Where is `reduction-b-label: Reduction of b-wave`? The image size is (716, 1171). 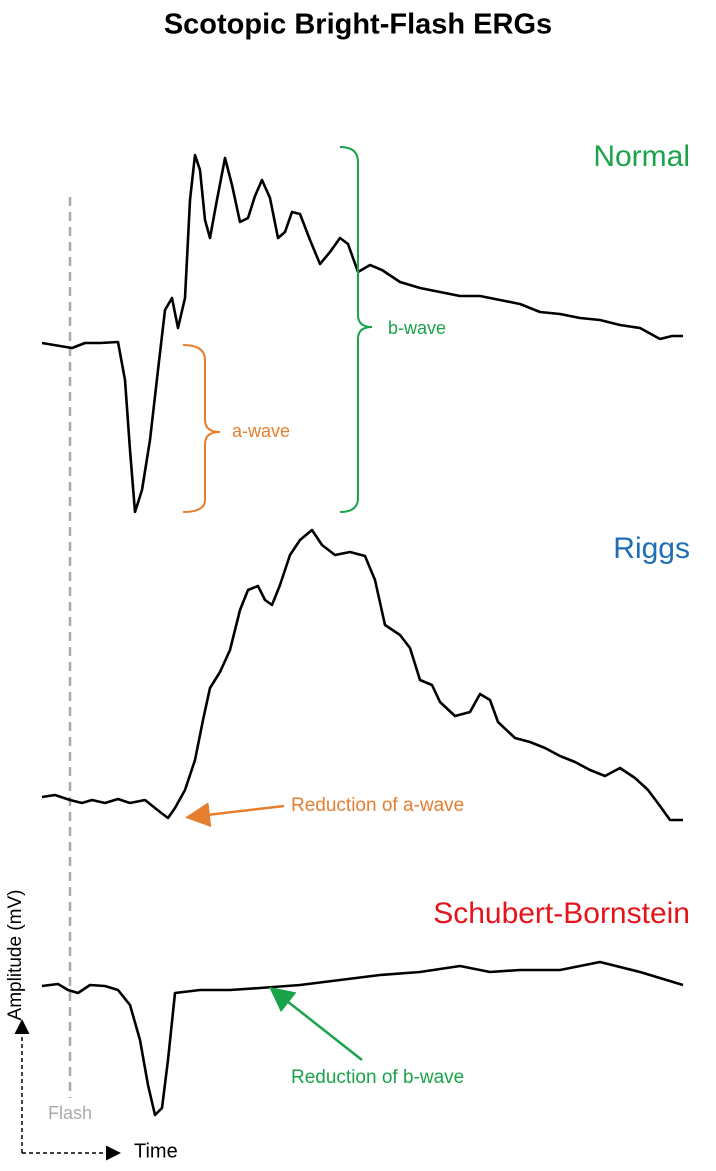 reduction-b-label: Reduction of b-wave is located at coordinates (377, 1077).